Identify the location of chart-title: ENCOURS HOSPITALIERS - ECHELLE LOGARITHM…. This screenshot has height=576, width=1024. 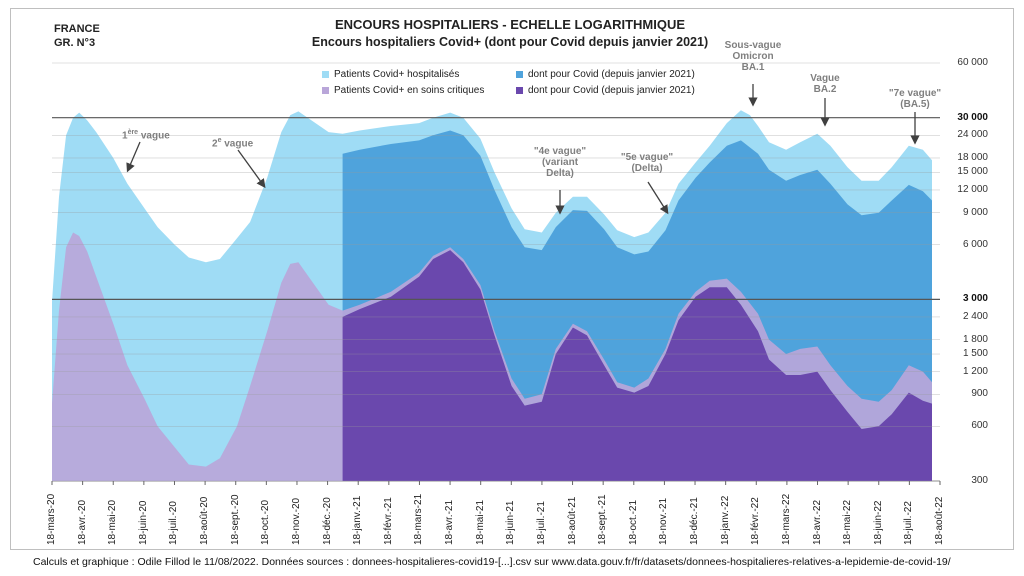
(510, 24).